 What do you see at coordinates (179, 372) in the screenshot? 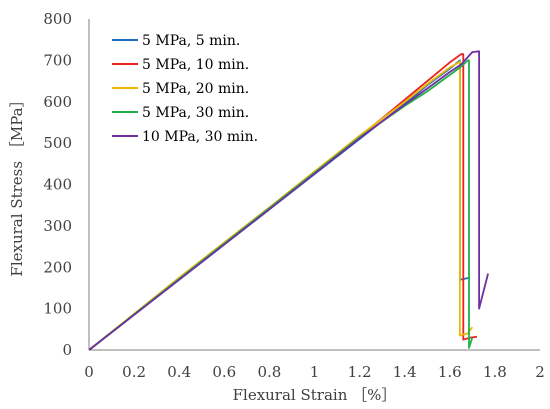
I see `x-tick-label: 0.4` at bounding box center [179, 372].